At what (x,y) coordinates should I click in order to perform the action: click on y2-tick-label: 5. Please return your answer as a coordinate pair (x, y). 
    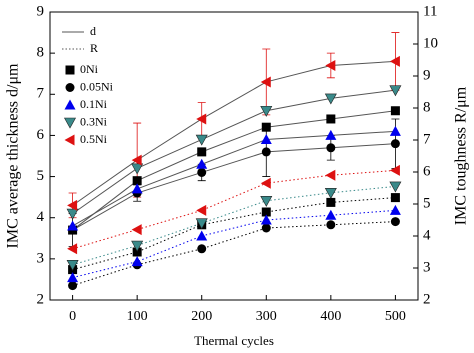
    Looking at the image, I should click on (427, 203).